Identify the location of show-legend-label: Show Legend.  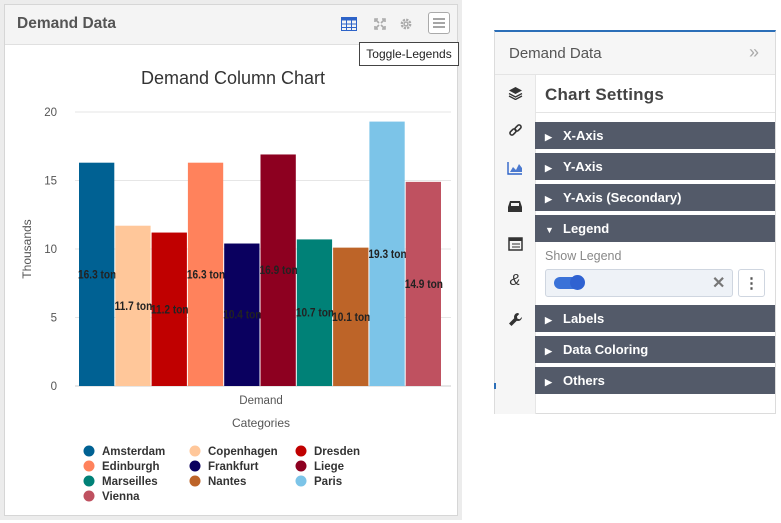
(583, 256).